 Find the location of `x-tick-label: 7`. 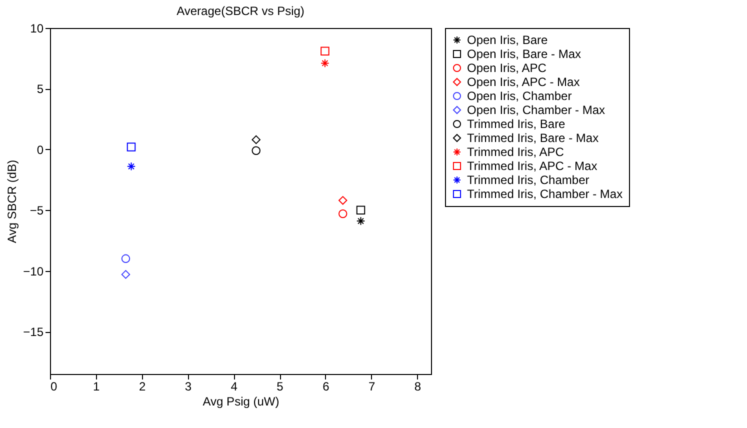

x-tick-label: 7 is located at coordinates (372, 387).